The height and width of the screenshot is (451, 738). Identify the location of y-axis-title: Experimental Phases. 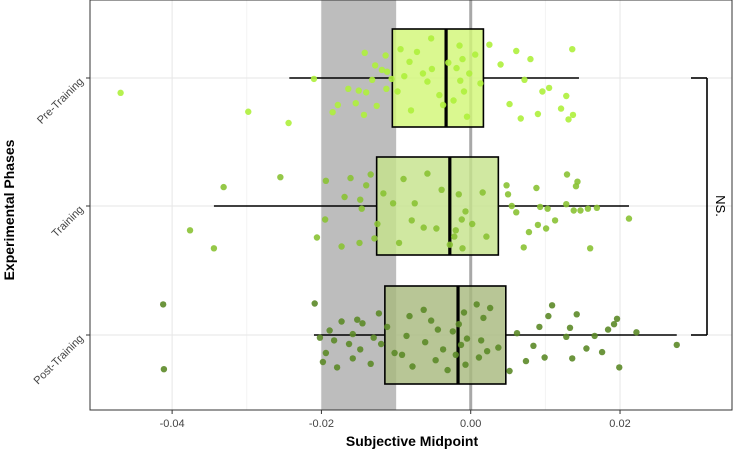
(9, 209).